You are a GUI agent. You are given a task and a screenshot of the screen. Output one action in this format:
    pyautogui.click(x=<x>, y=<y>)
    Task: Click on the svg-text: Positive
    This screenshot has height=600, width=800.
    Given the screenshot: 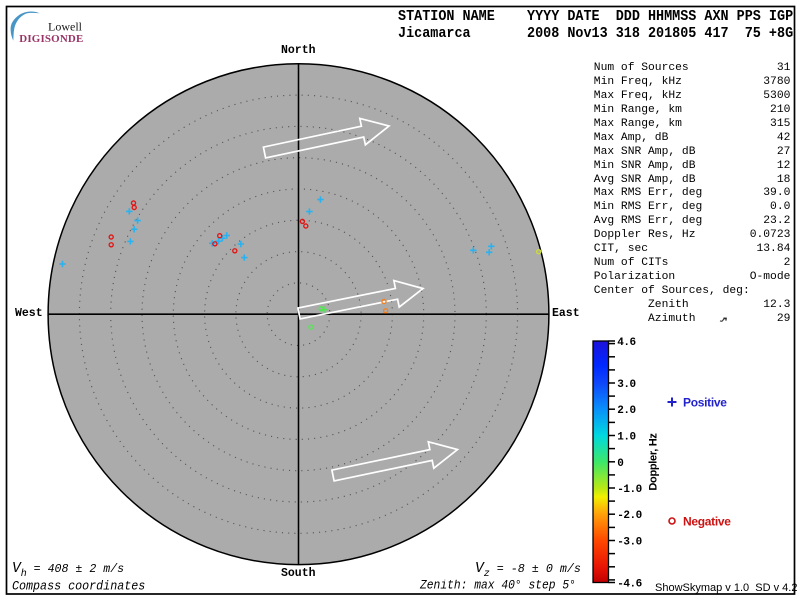 What is the action you would take?
    pyautogui.click(x=705, y=403)
    